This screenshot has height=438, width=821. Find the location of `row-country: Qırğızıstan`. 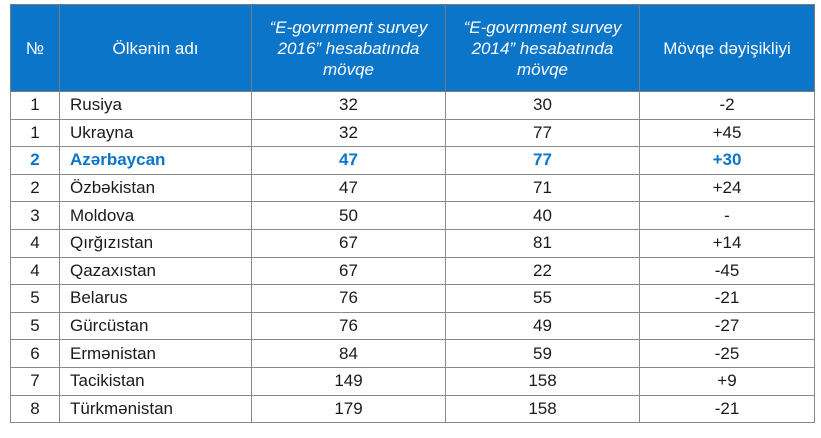

row-country: Qırğızıstan is located at coordinates (155, 243).